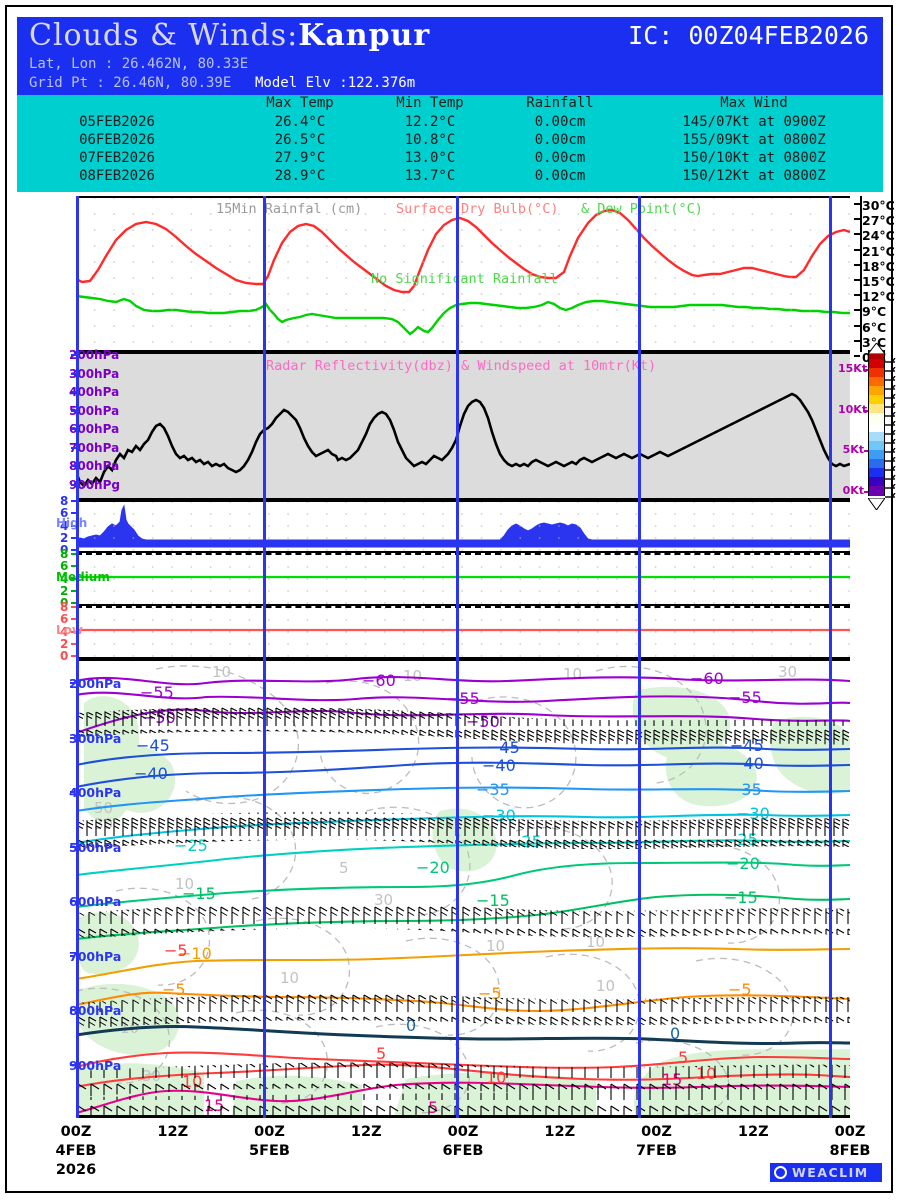 The image size is (900, 1200). What do you see at coordinates (174, 989) in the screenshot?
I see `isotherm-label--5: −5` at bounding box center [174, 989].